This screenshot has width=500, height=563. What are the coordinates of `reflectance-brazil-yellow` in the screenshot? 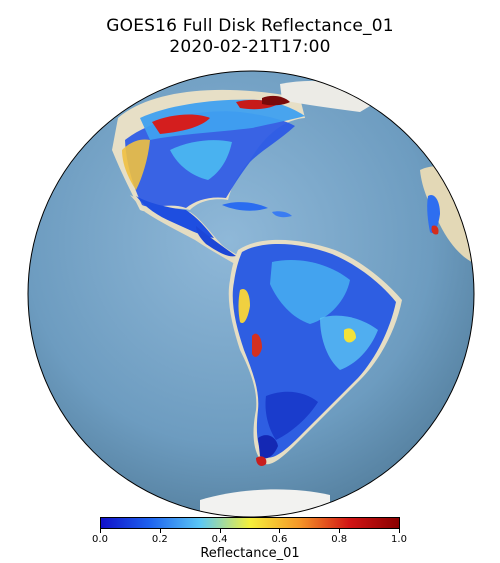 It's located at (350, 335).